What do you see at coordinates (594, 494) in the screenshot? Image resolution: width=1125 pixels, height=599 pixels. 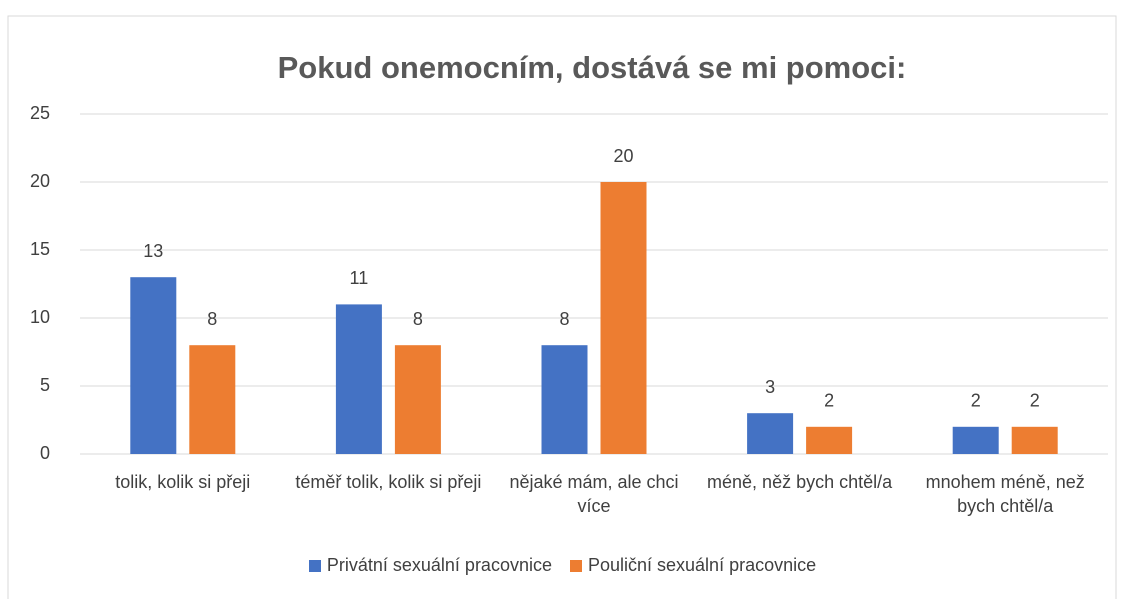 I see `x-tick-label: nějaké mám, ale chci více` at bounding box center [594, 494].